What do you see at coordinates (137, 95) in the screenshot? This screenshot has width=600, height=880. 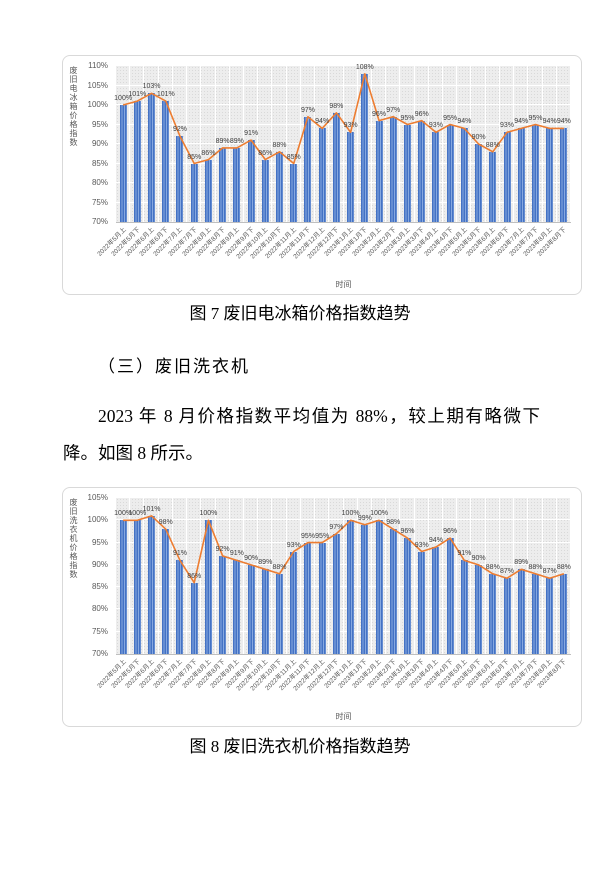 I see `data-label: 101%` at bounding box center [137, 95].